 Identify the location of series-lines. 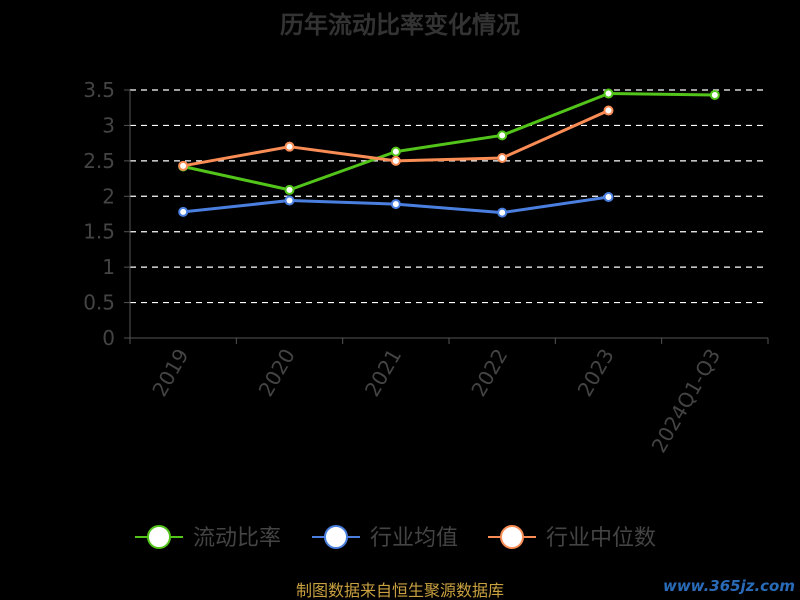
(448, 153).